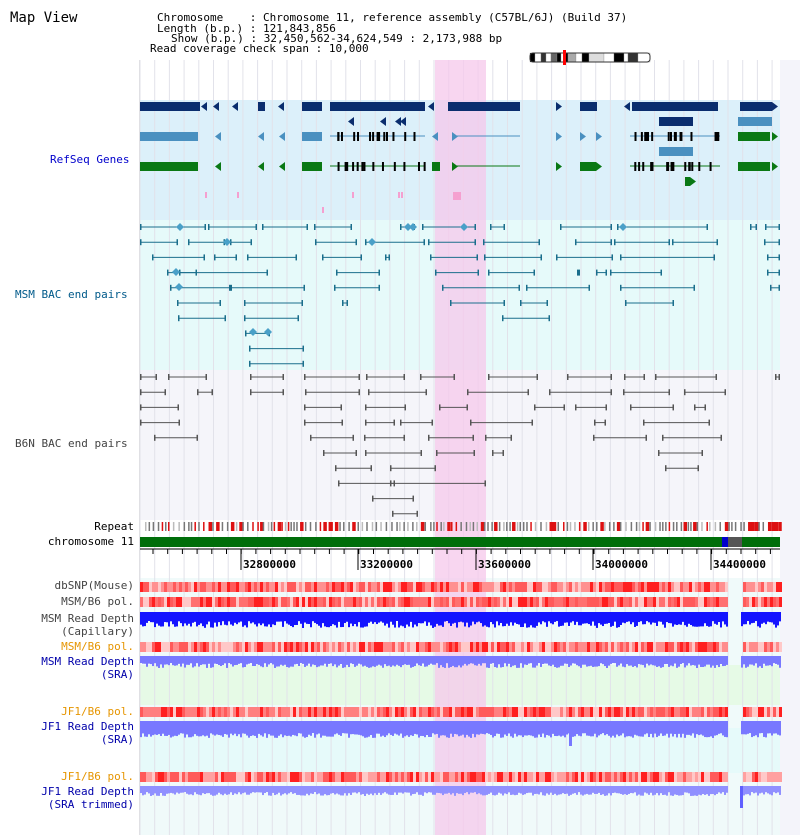 The image size is (800, 835). Describe the element at coordinates (71, 294) in the screenshot. I see `track-label-msm-bac: MSM BAC end pairs` at that location.